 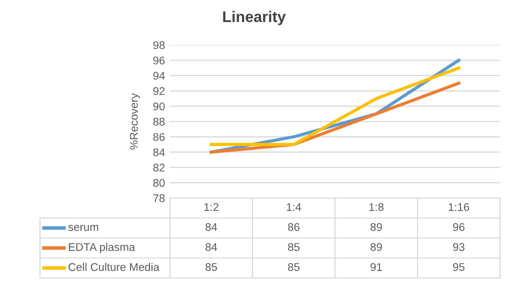 I want to click on data-label: 95, so click(x=458, y=267).